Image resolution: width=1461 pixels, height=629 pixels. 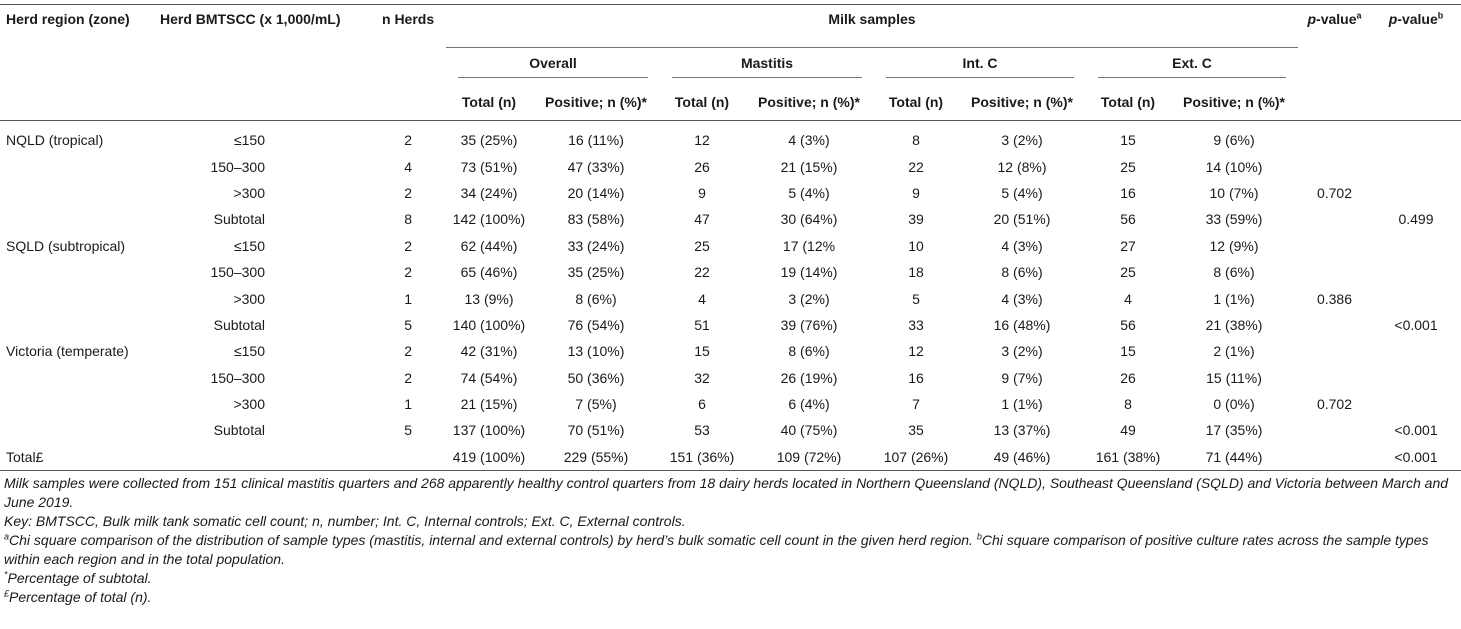 What do you see at coordinates (1416, 18) in the screenshot?
I see `header-pvalue-b: p-valueb` at bounding box center [1416, 18].